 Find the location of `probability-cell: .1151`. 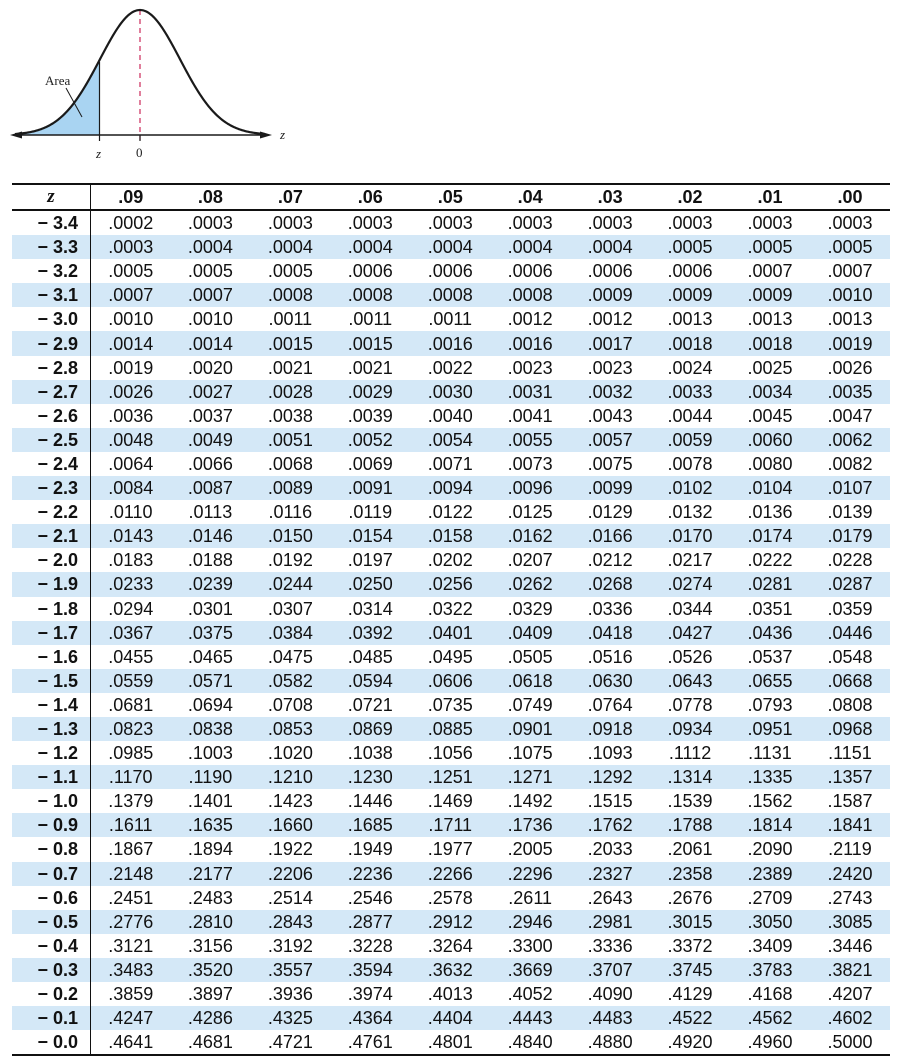

probability-cell: .1151 is located at coordinates (850, 753).